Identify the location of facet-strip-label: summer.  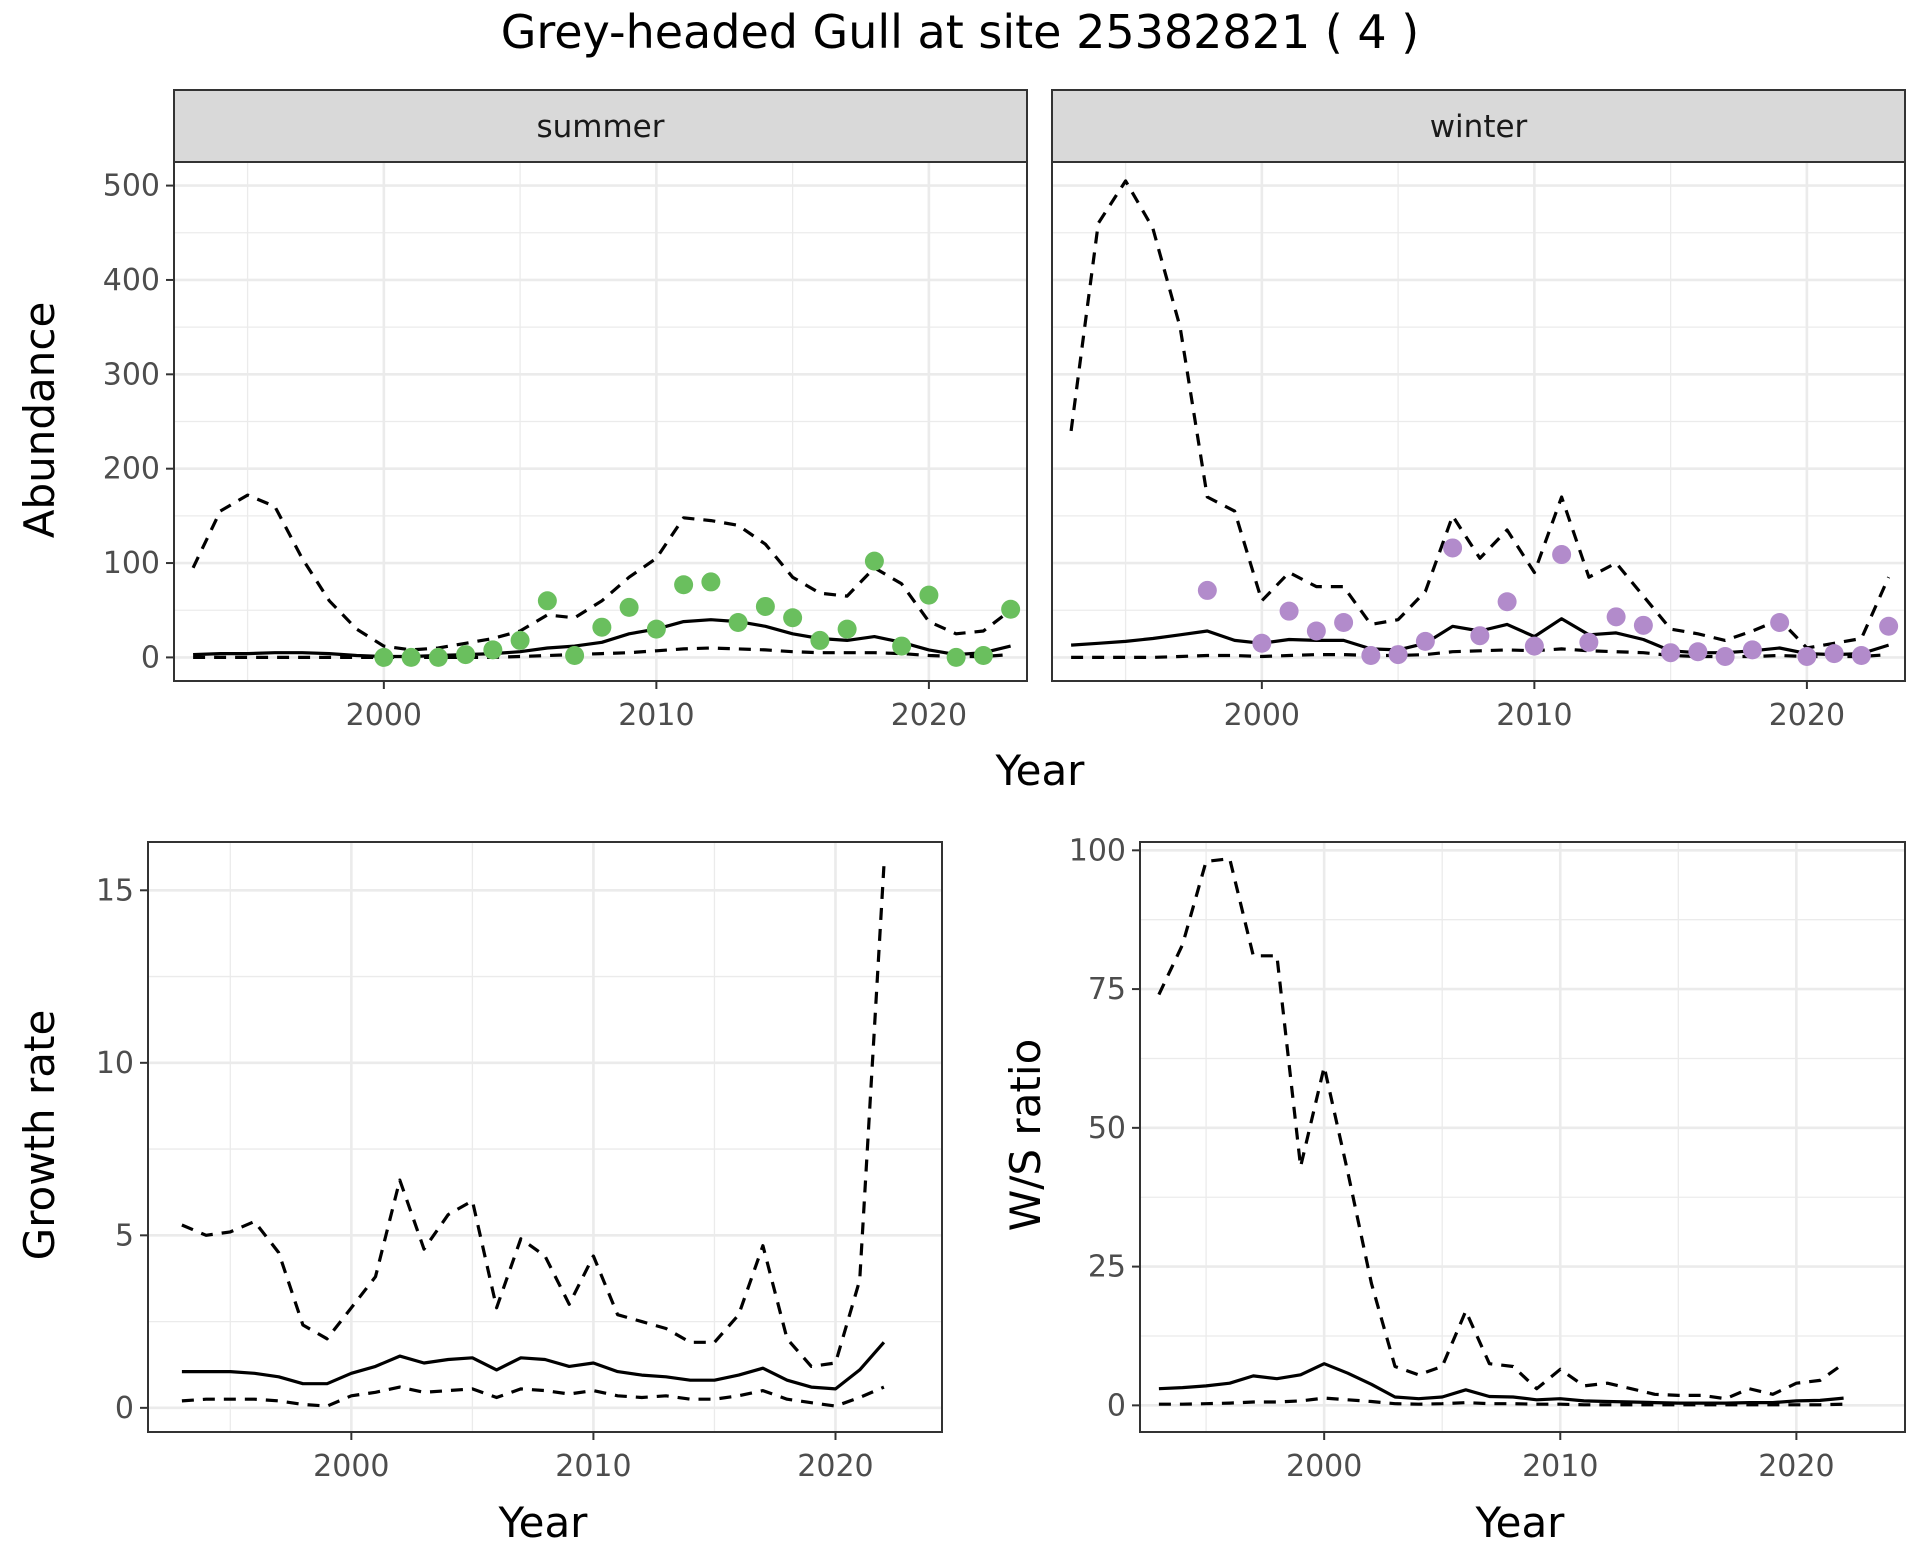
(600, 127).